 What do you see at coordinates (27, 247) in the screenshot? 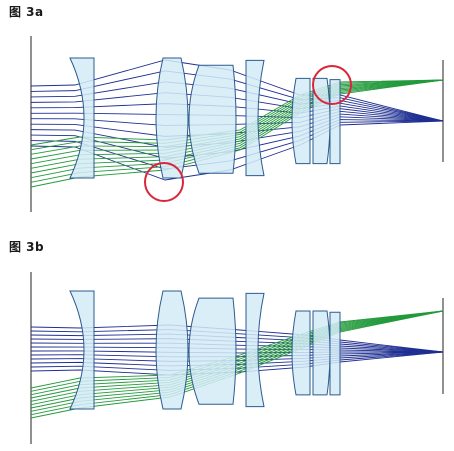
I see `figure-3b-label: 图 3b` at bounding box center [27, 247].